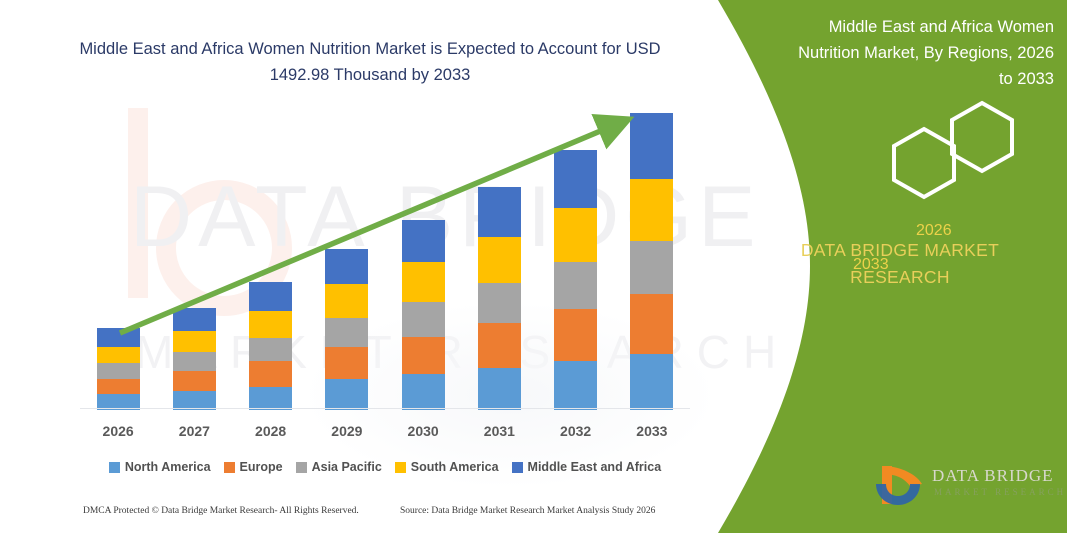  What do you see at coordinates (118, 355) in the screenshot?
I see `bar-segment-2026-south-america` at bounding box center [118, 355].